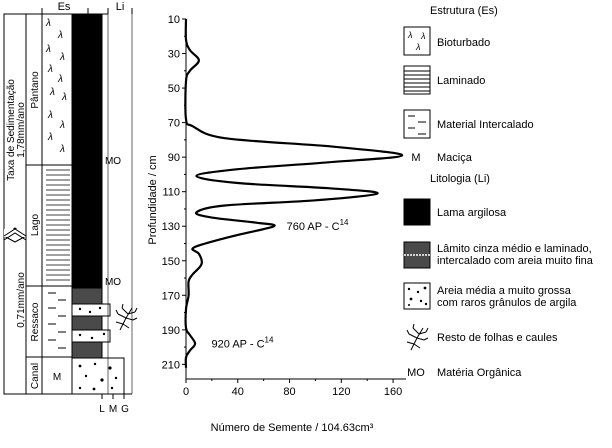 Image resolution: width=612 pixels, height=448 pixels. What do you see at coordinates (153, 199) in the screenshot?
I see `y-axis-label: Profundidade / cm` at bounding box center [153, 199].